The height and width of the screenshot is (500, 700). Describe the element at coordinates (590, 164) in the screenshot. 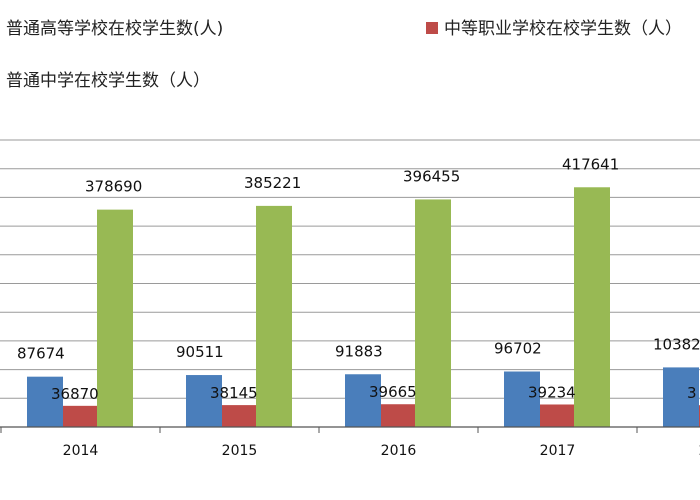

I see `data-label: 417641` at that location.